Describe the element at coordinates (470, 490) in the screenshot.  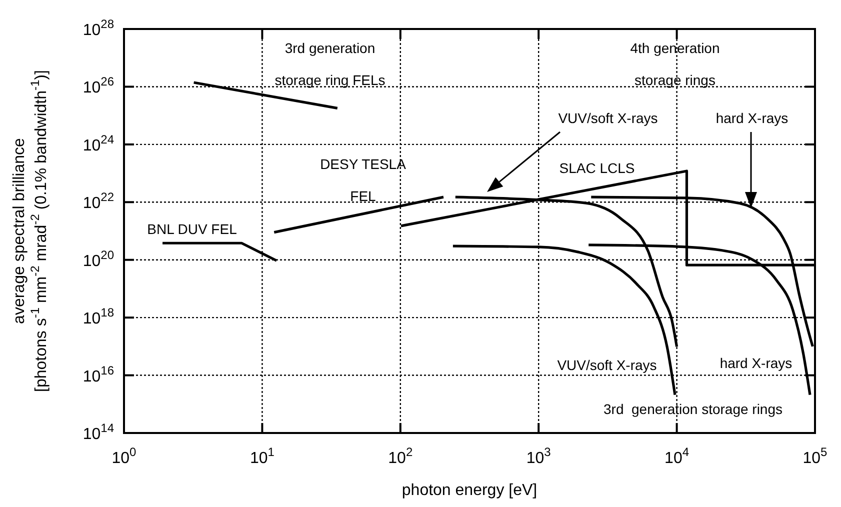
I see `x-axis-title: photon energy [eV]` at that location.